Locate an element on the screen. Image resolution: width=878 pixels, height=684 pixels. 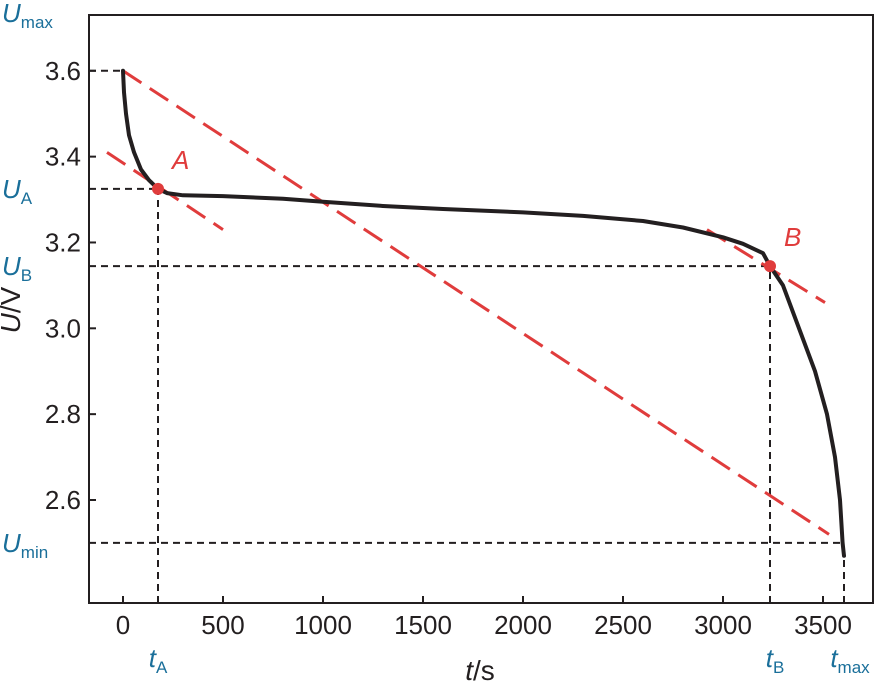
marker-tB: tB is located at coordinates (775, 660).